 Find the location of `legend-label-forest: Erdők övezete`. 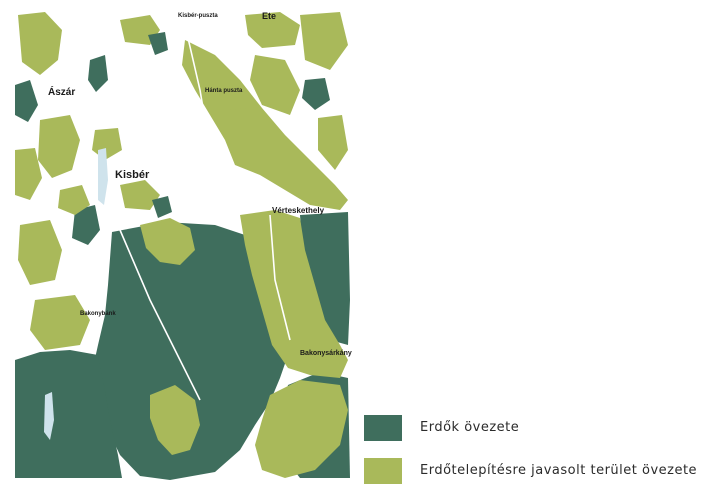

legend-label-forest: Erdők övezete is located at coordinates (470, 427).